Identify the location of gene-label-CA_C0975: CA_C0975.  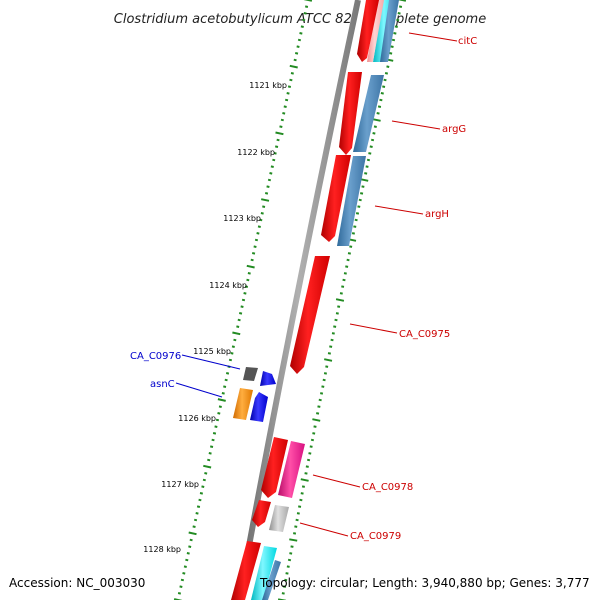
(424, 334).